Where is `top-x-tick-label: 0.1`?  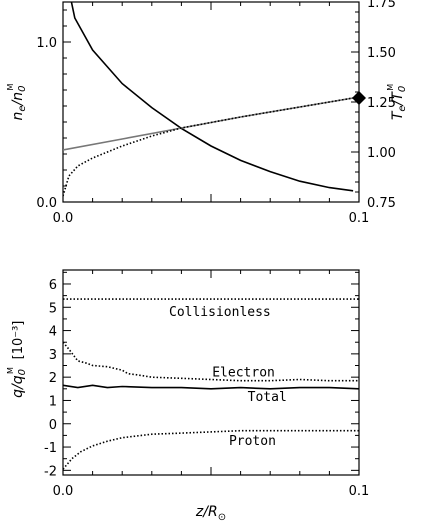
top-x-tick-label: 0.1 is located at coordinates (359, 218).